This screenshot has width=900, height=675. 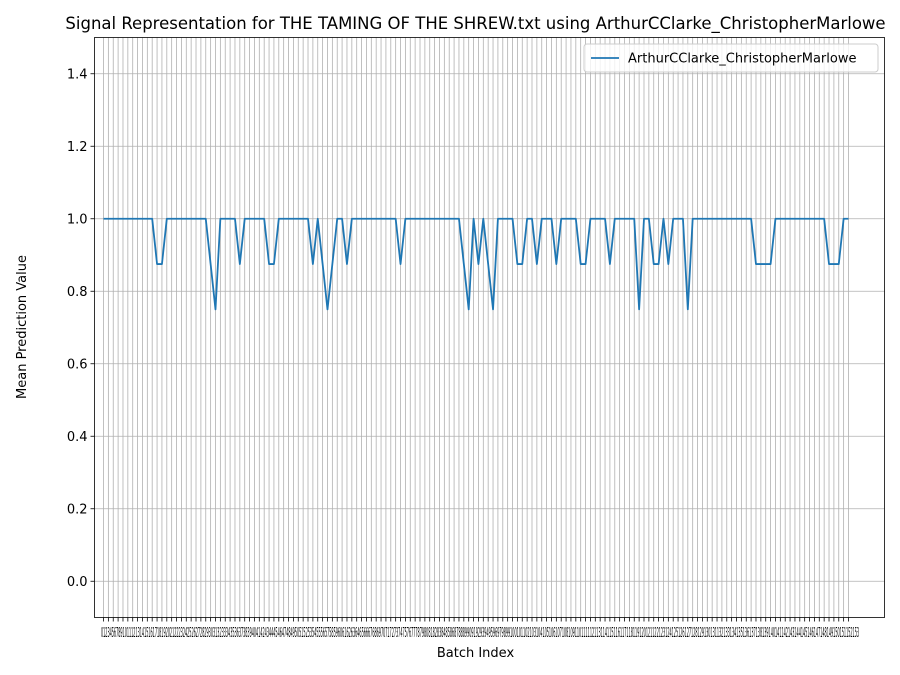 I want to click on x-axis-label: Batch Index, so click(x=476, y=653).